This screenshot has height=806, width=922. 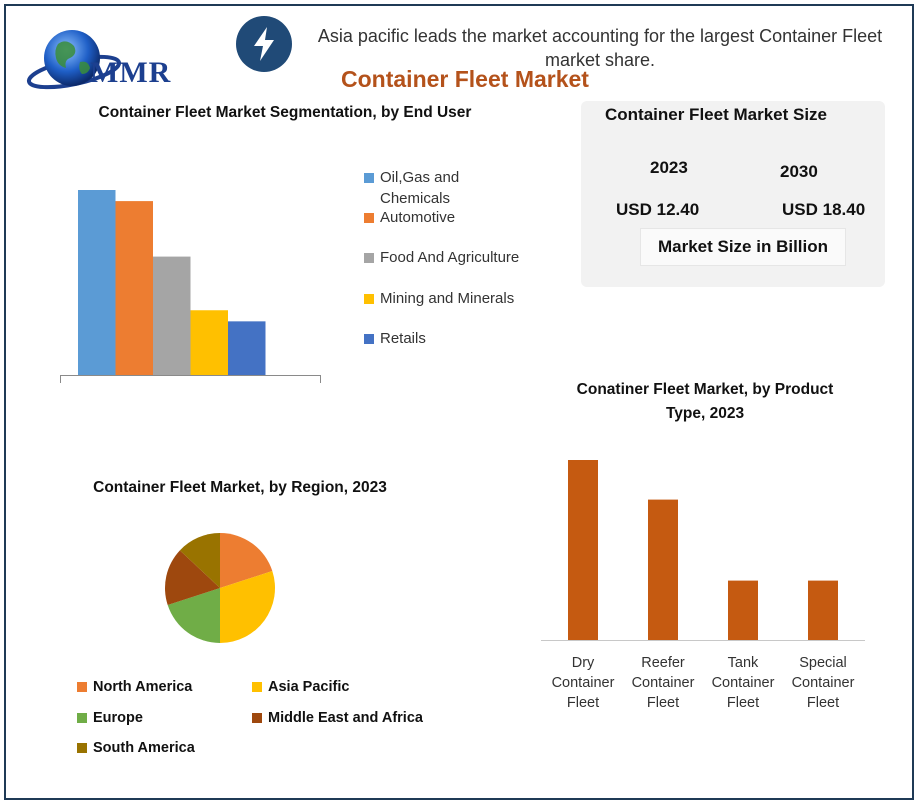 What do you see at coordinates (583, 663) in the screenshot?
I see `label-line: Dry` at bounding box center [583, 663].